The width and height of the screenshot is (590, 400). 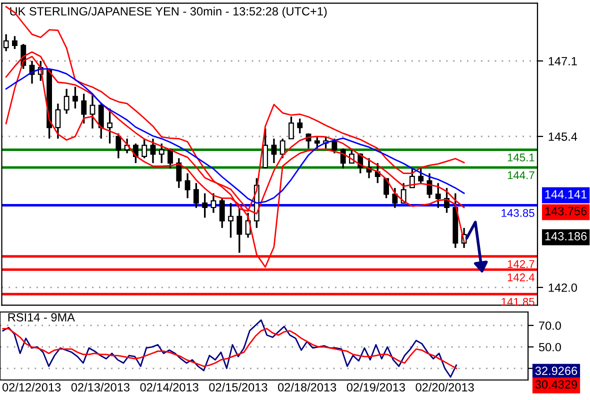 What do you see at coordinates (31, 387) in the screenshot?
I see `x-tick-label: 02/12/2013` at bounding box center [31, 387].